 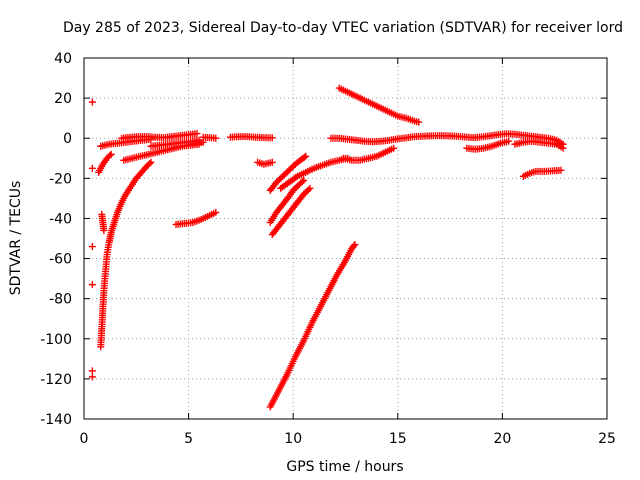 What do you see at coordinates (63, 59) in the screenshot?
I see `y-tick-label: 40` at bounding box center [63, 59].